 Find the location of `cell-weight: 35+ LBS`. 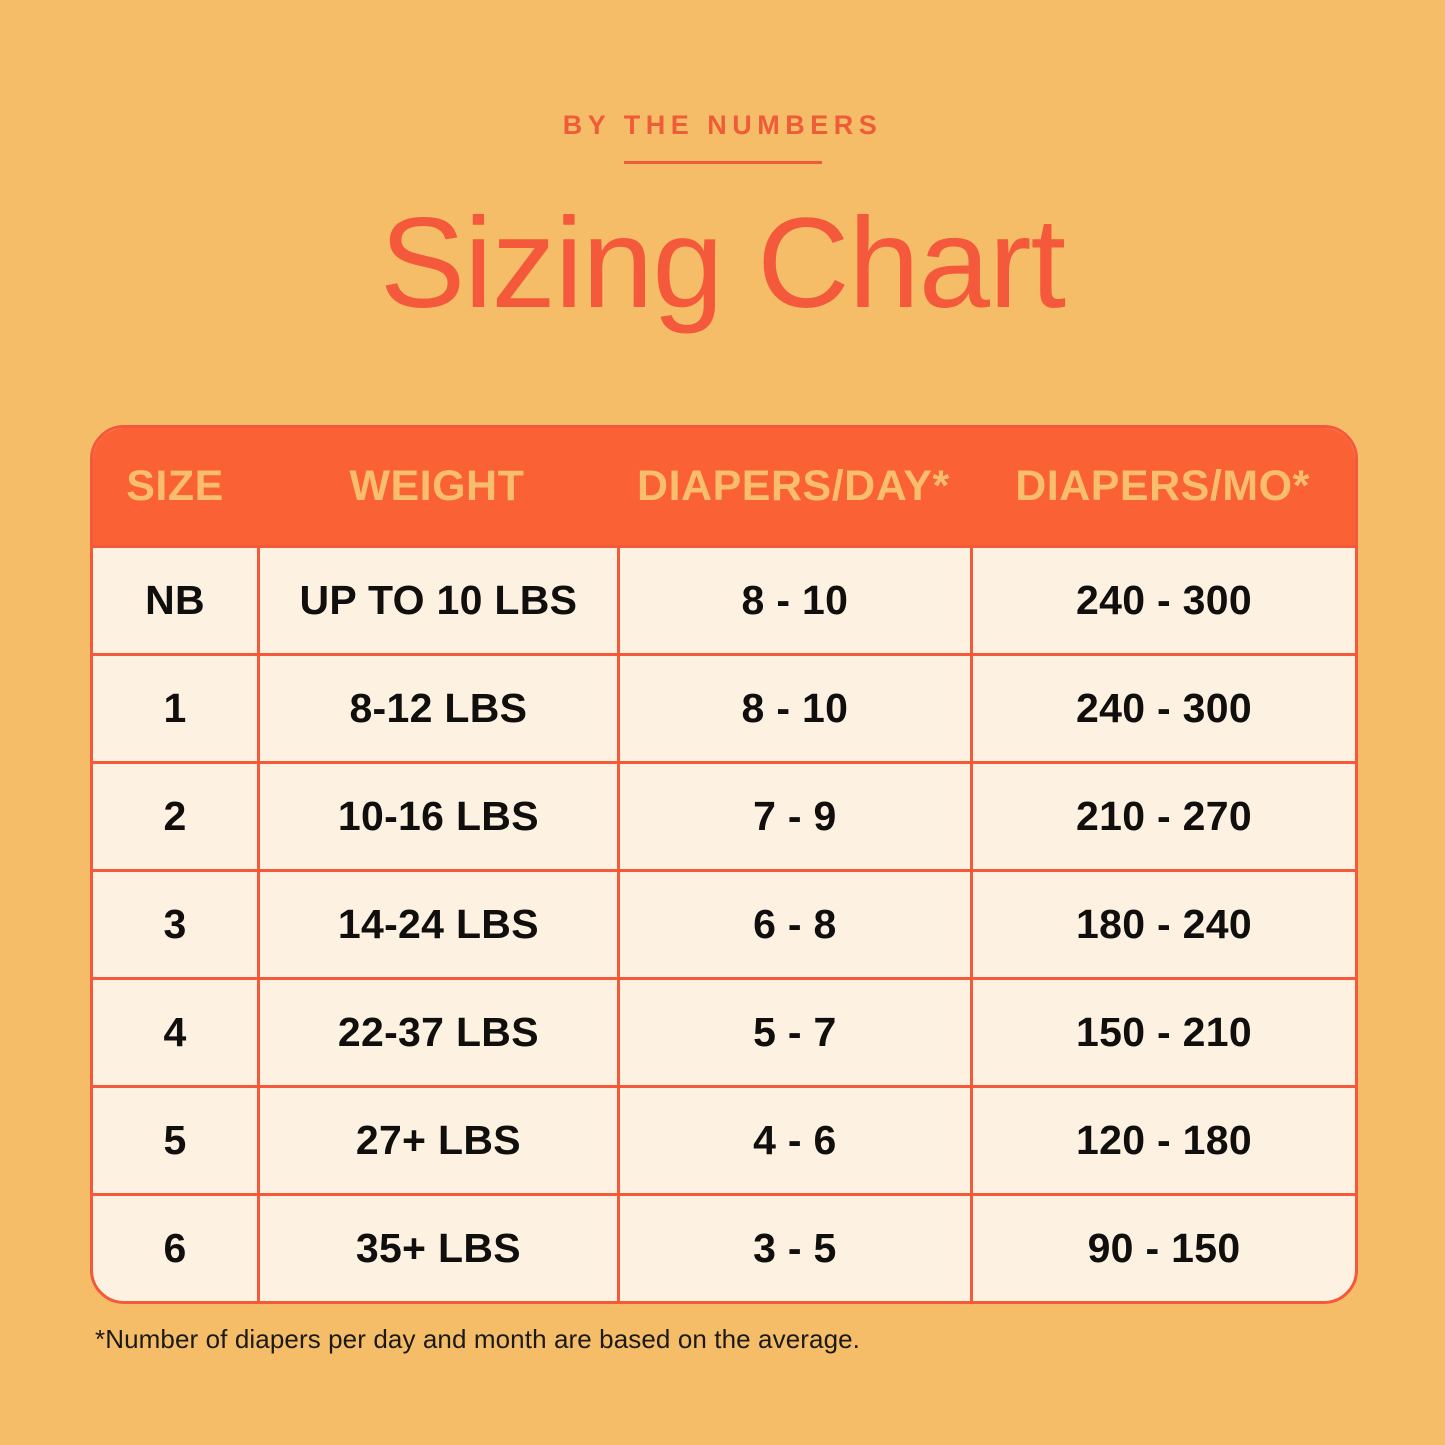

cell-weight: 35+ LBS is located at coordinates (437, 1247).